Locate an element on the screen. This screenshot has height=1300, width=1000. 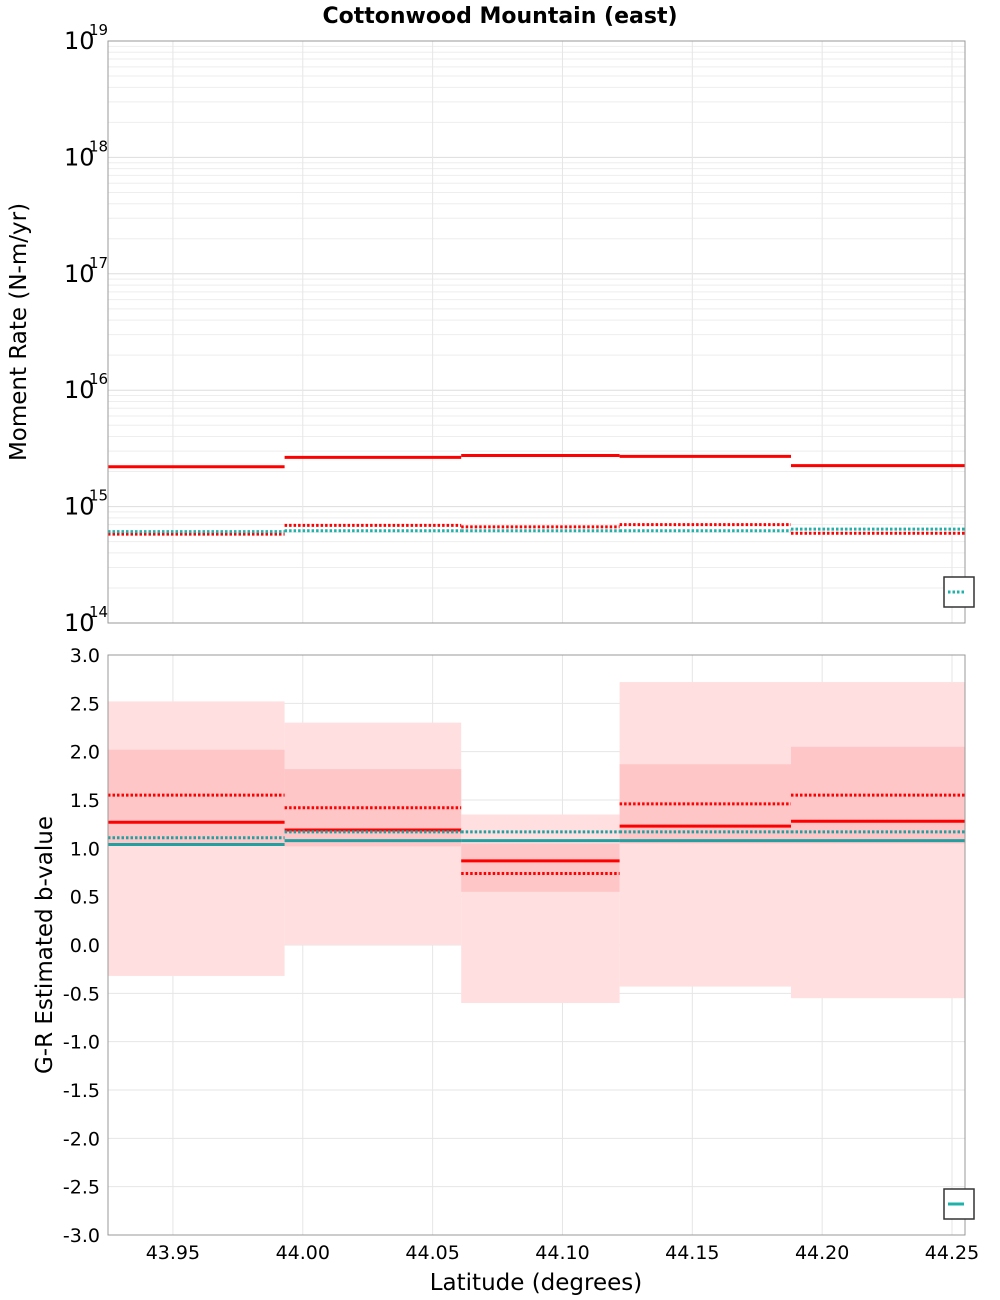
bottom-series is located at coordinates (536, 834).